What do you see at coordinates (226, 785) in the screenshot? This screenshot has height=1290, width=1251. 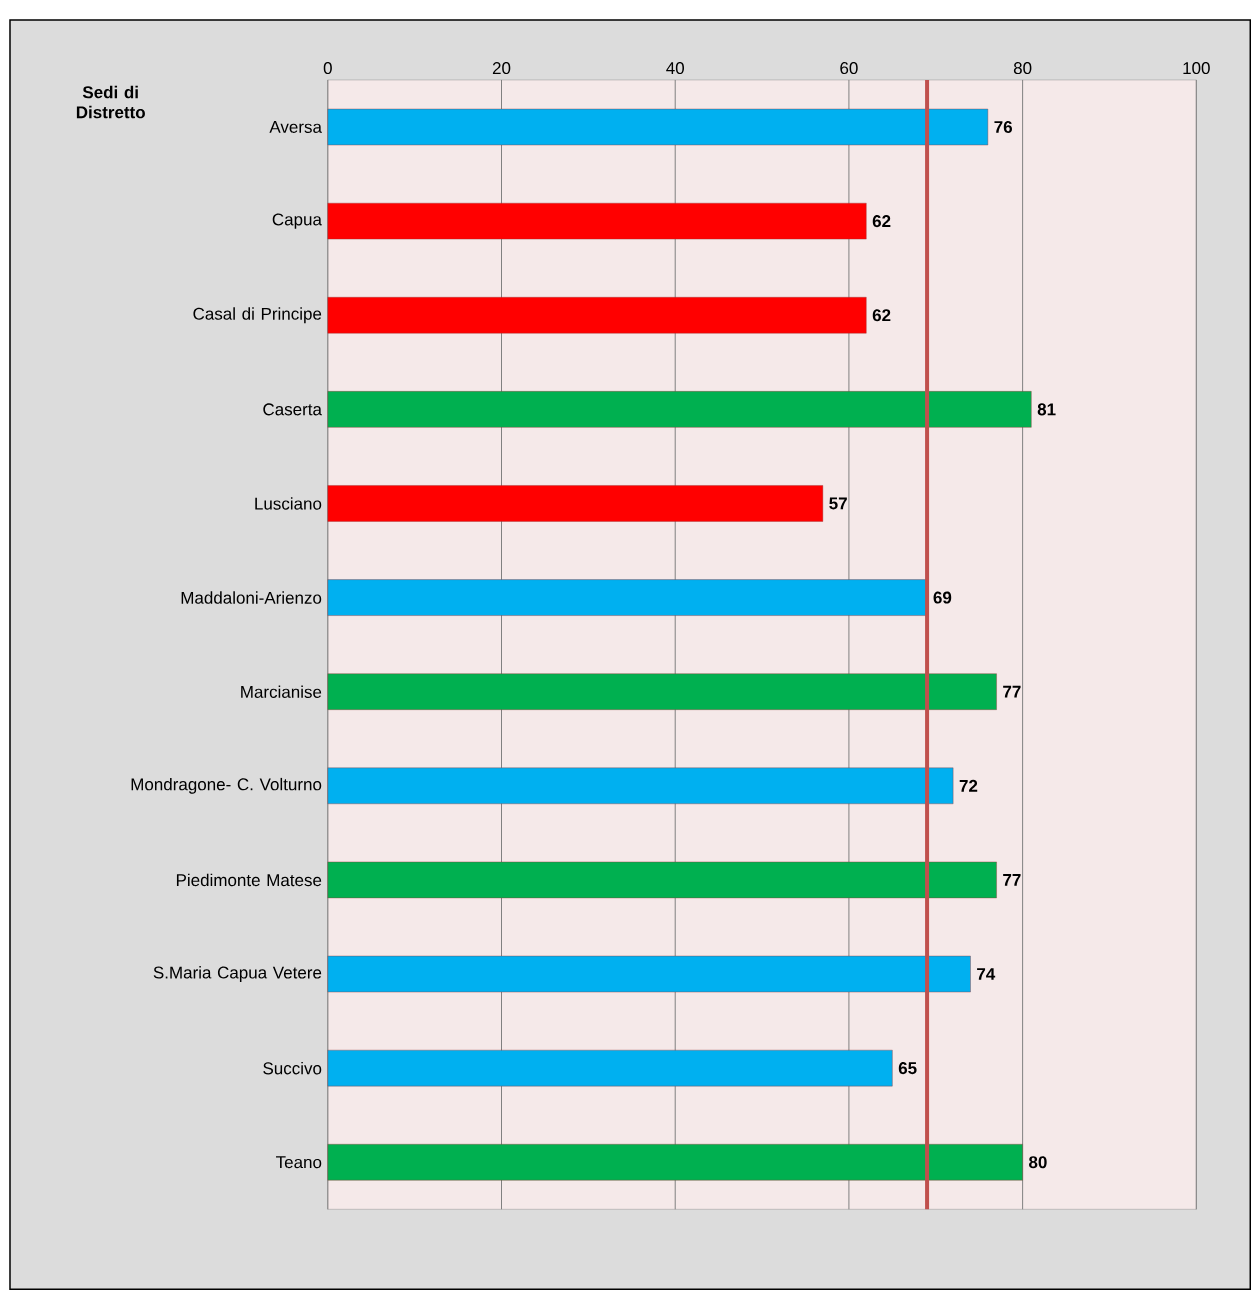 I see `y-tick-label: Mondragone- C. Volturno` at bounding box center [226, 785].